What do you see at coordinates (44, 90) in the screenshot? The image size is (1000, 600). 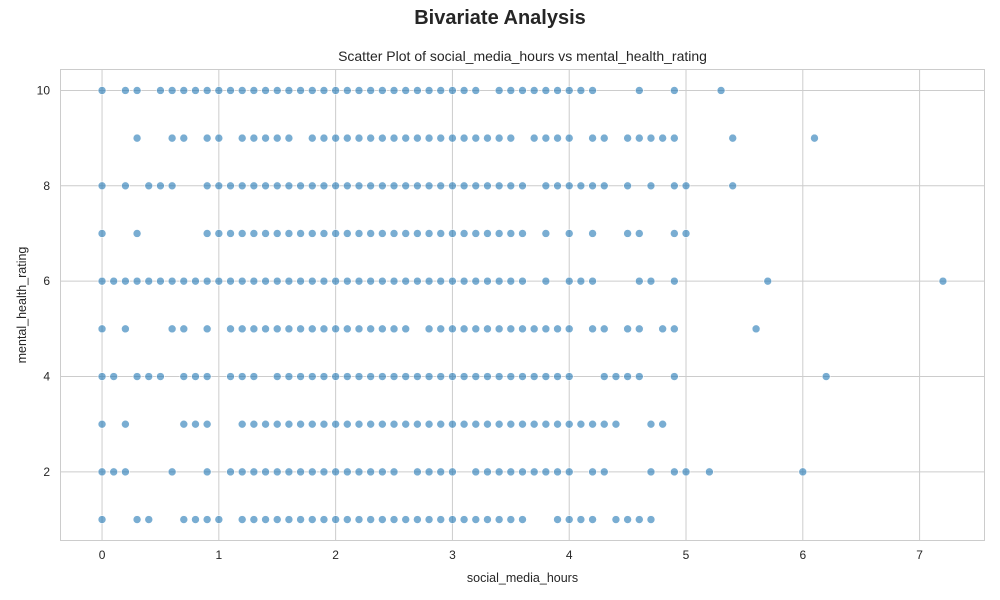 I see `y-tick-label: 10` at bounding box center [44, 90].